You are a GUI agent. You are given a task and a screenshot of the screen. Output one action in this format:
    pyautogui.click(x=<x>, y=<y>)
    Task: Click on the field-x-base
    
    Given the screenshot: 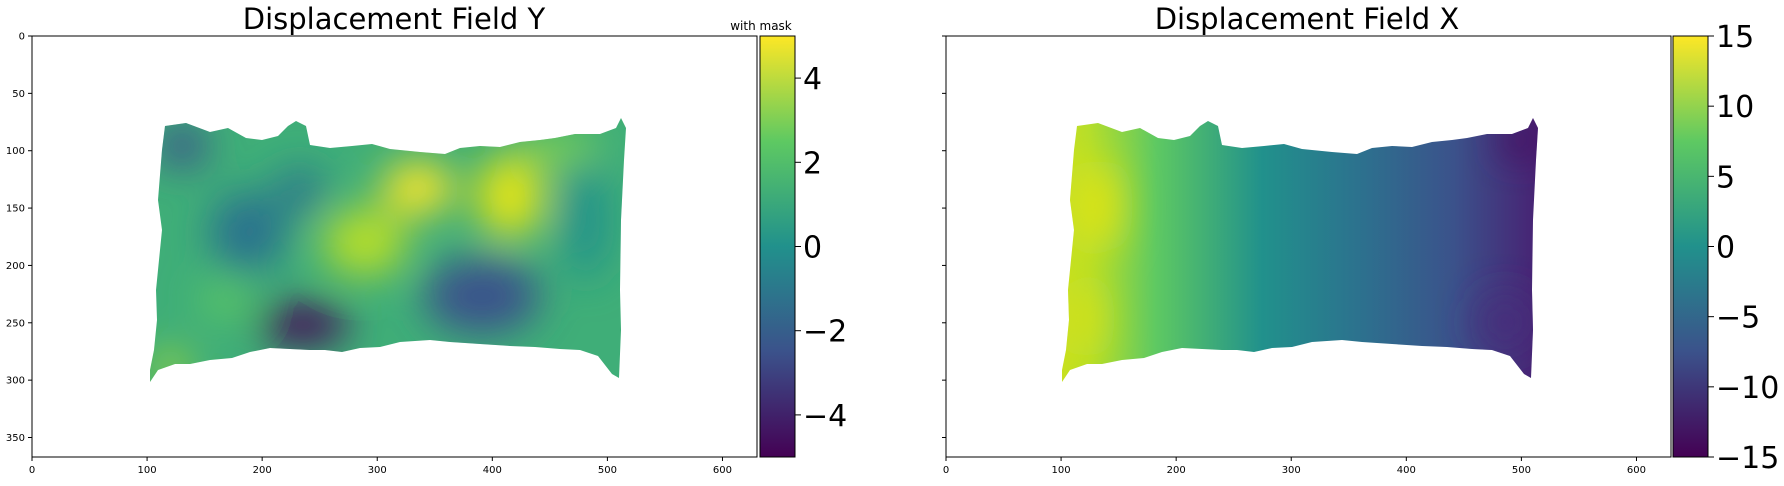 What is the action you would take?
    pyautogui.click(x=1300, y=250)
    